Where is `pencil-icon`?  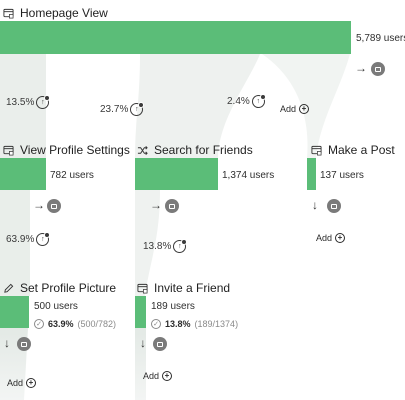 pencil-icon is located at coordinates (9, 288).